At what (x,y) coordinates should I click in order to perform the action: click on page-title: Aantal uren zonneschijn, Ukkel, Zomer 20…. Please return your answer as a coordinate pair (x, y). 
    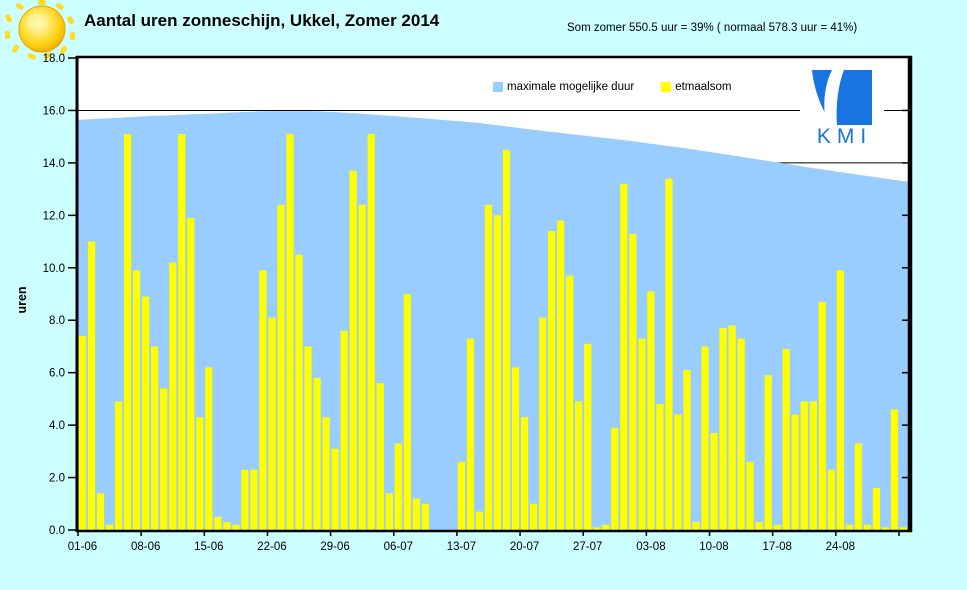
    Looking at the image, I should click on (262, 20).